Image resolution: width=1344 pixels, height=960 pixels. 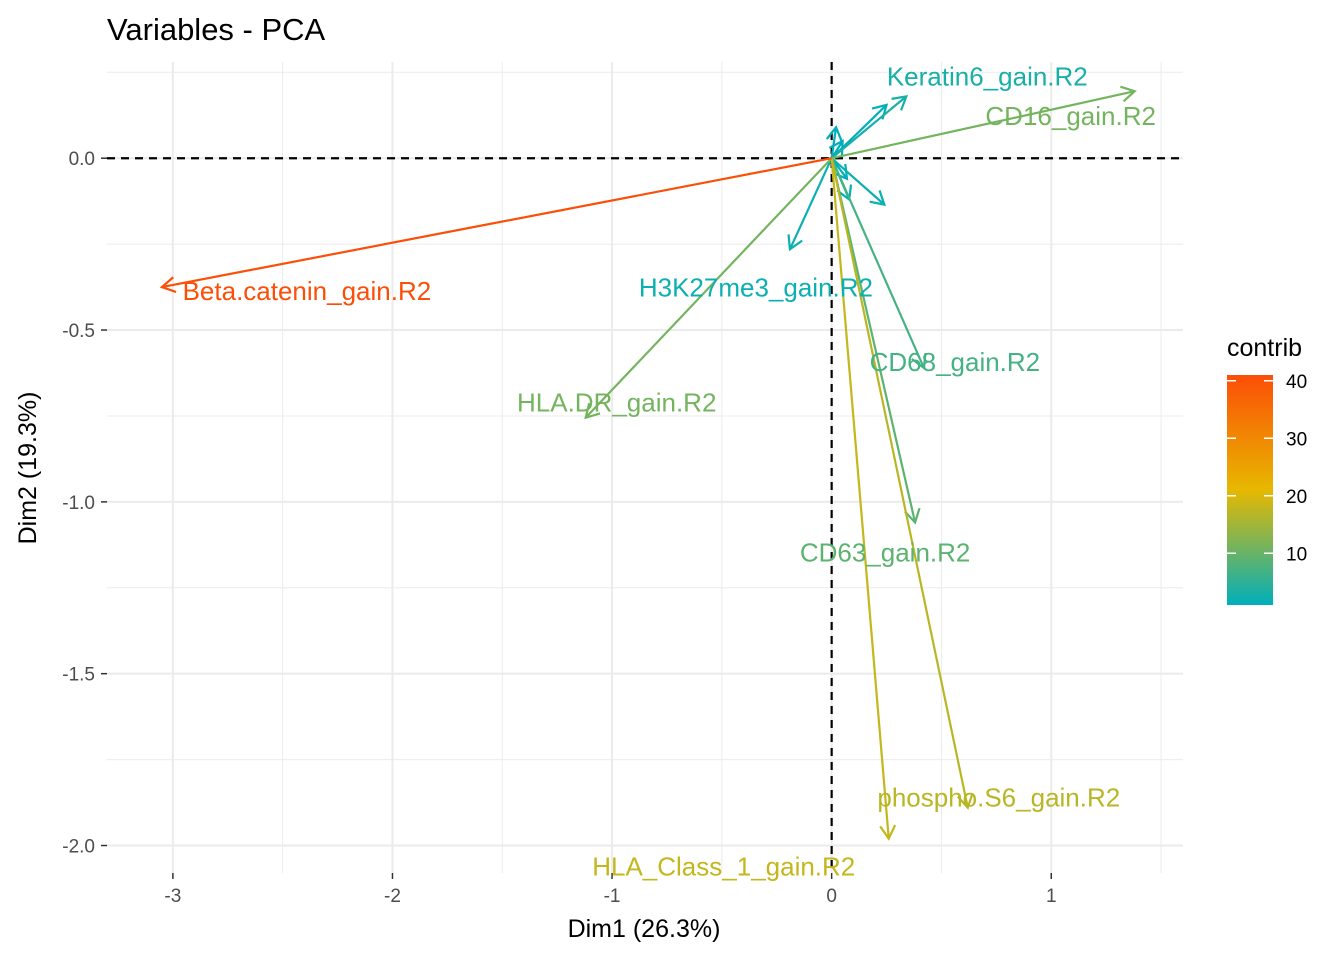 What do you see at coordinates (78, 675) in the screenshot?
I see `y-tick-label: -1.5` at bounding box center [78, 675].